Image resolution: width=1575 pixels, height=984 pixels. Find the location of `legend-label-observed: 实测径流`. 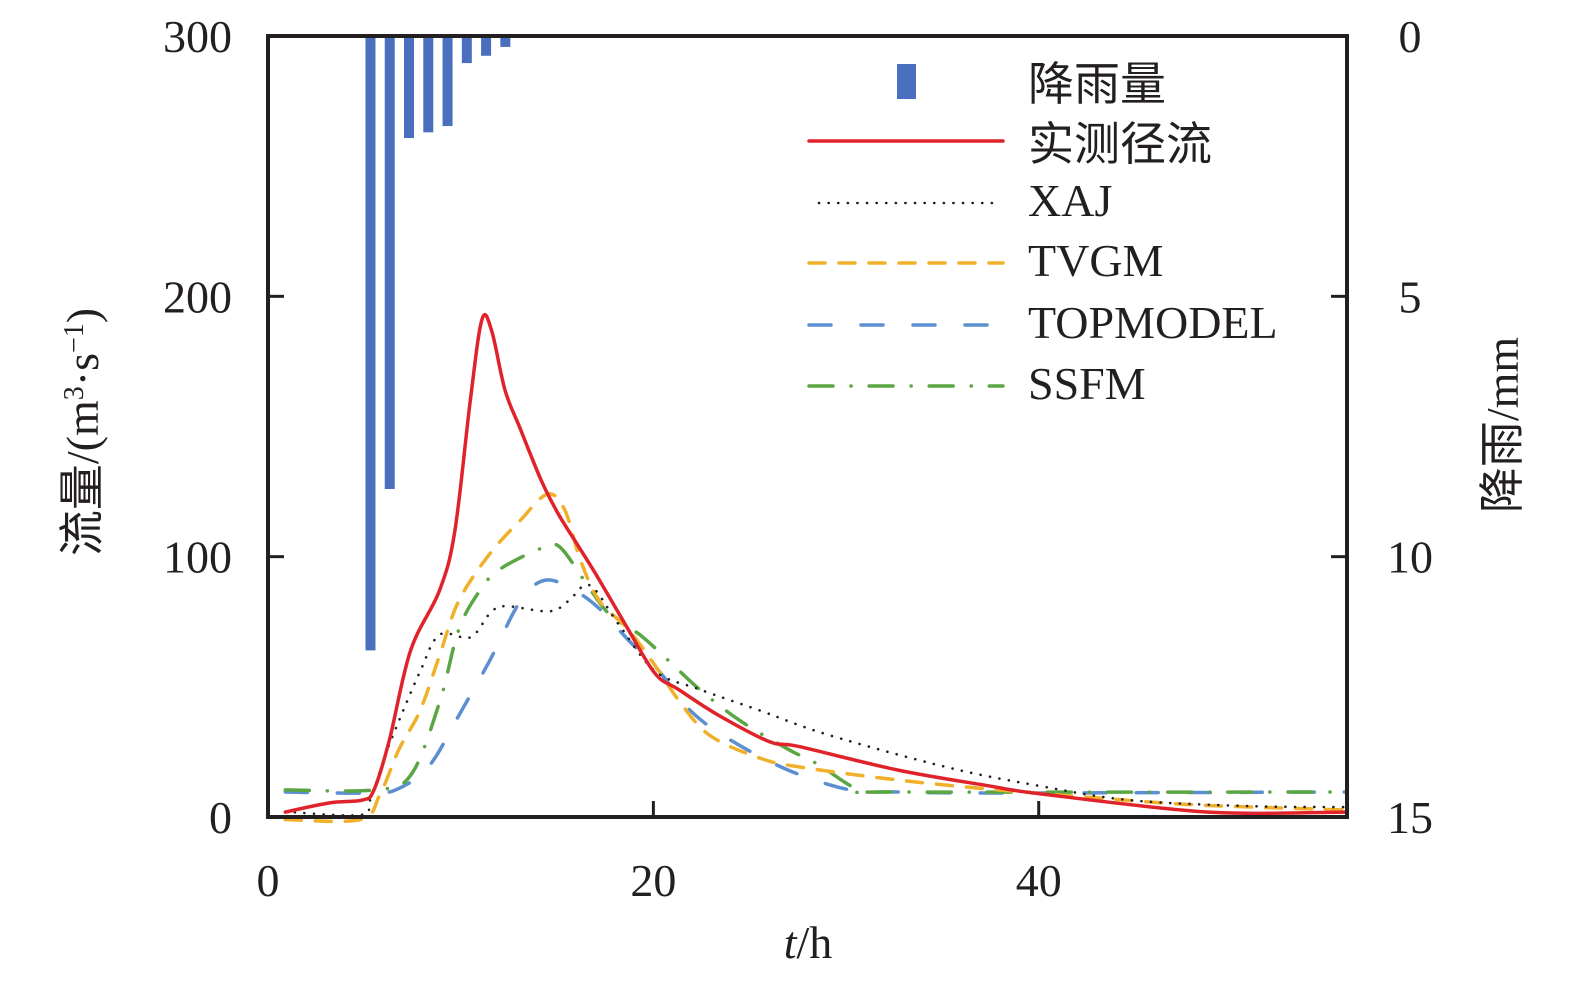

legend-label-observed: 实测径流 is located at coordinates (1120, 144).